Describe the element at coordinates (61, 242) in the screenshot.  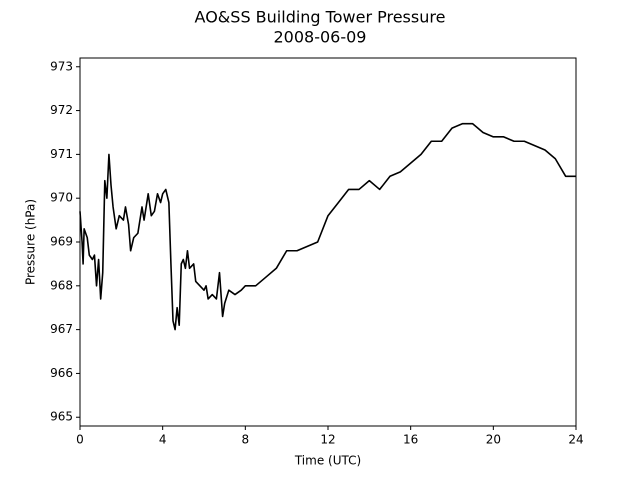
I see `y-tick-label: 969` at that location.